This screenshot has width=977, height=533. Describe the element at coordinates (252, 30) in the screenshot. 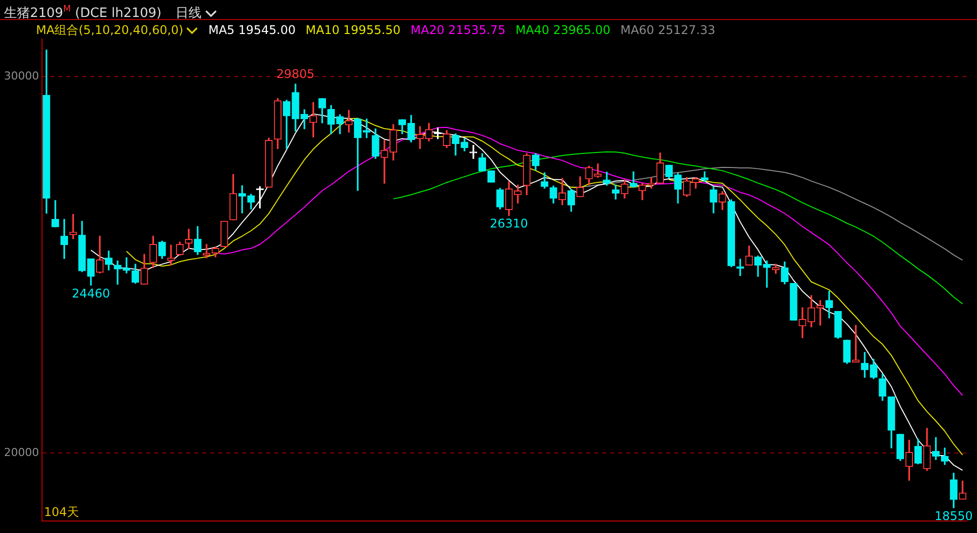

I see `text: MA5 19545.00` at that location.